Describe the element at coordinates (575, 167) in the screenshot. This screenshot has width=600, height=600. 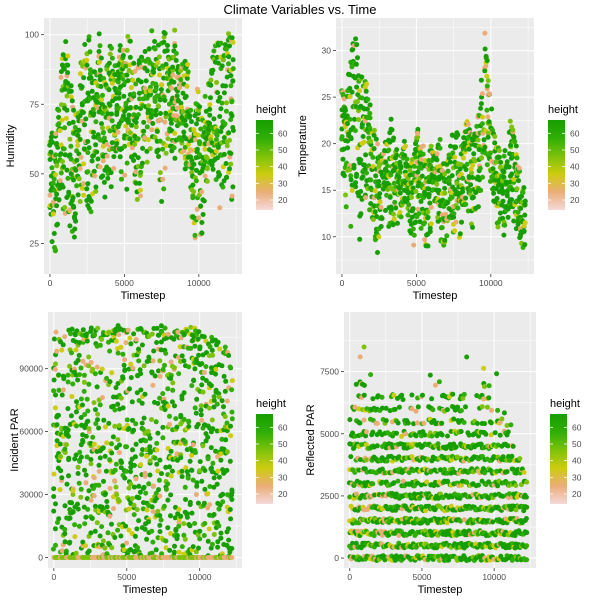
I see `legend-tick-label: 40` at that location.